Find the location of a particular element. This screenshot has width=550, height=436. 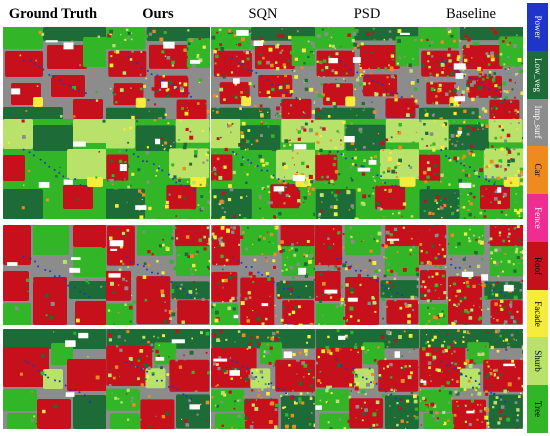

legend-item-tree: Tree is located at coordinates (537, 409).